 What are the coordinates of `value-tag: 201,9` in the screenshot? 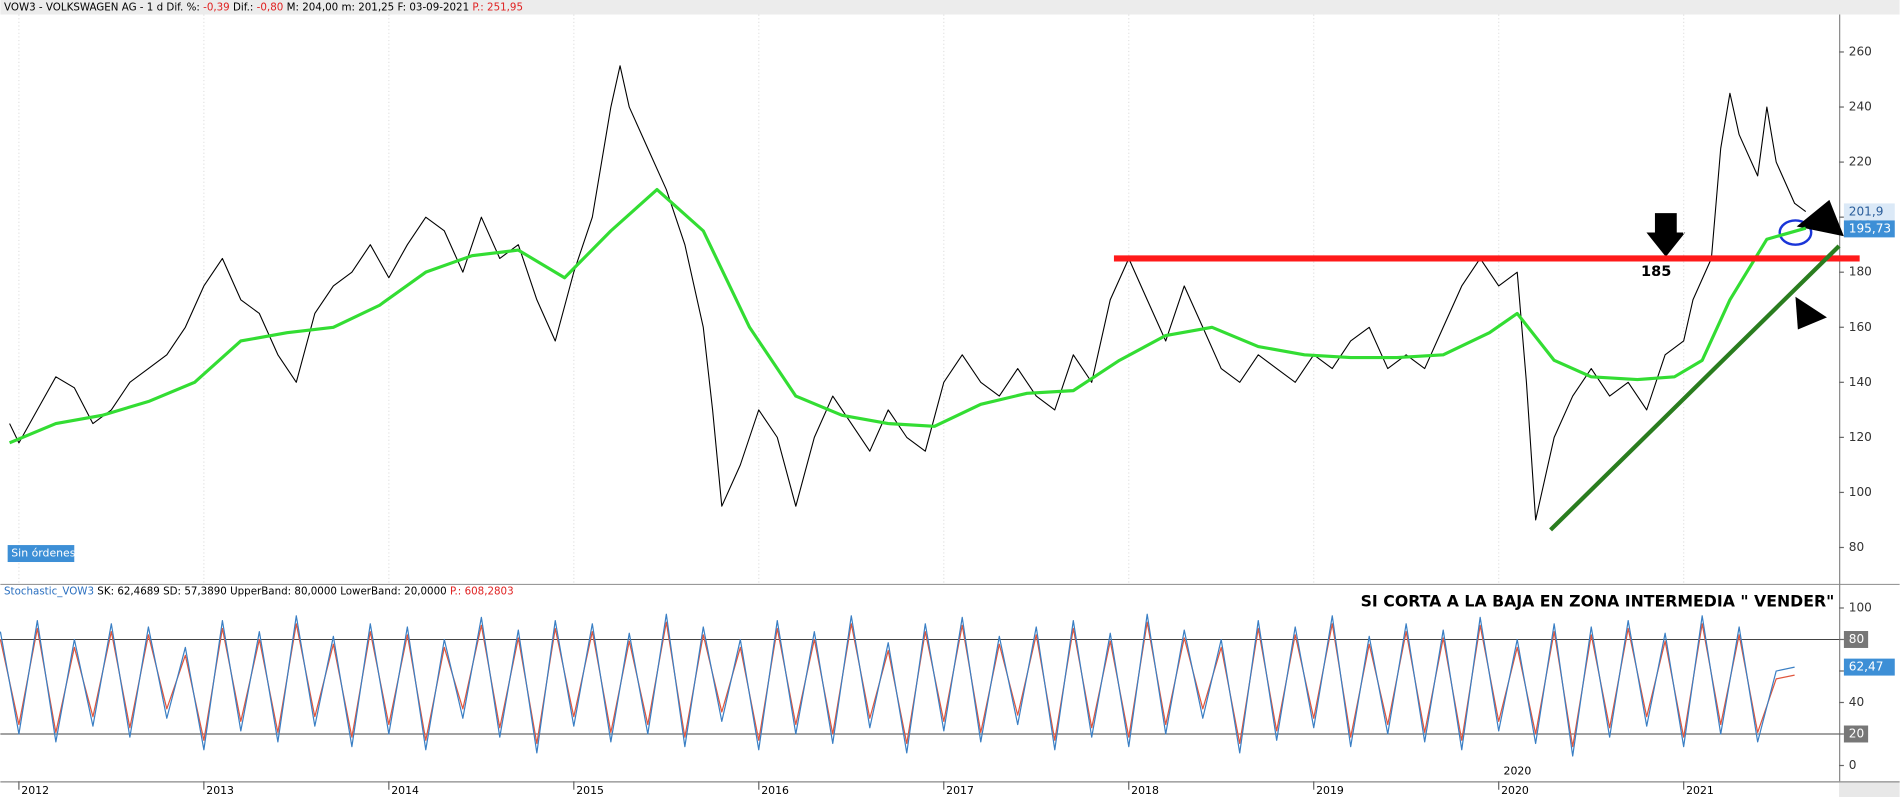 It's located at (1866, 211).